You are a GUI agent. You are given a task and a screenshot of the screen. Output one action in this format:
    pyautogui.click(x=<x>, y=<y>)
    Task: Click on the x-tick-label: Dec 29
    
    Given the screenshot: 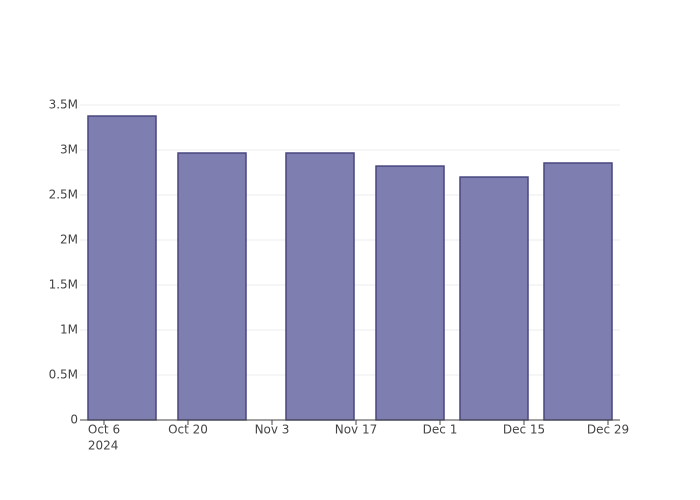 What is the action you would take?
    pyautogui.click(x=608, y=430)
    